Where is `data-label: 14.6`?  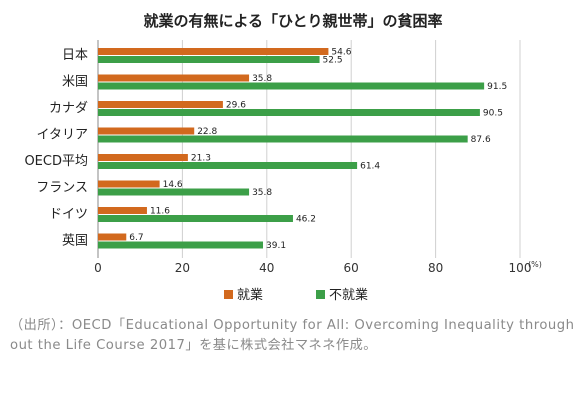 data-label: 14.6 is located at coordinates (173, 185).